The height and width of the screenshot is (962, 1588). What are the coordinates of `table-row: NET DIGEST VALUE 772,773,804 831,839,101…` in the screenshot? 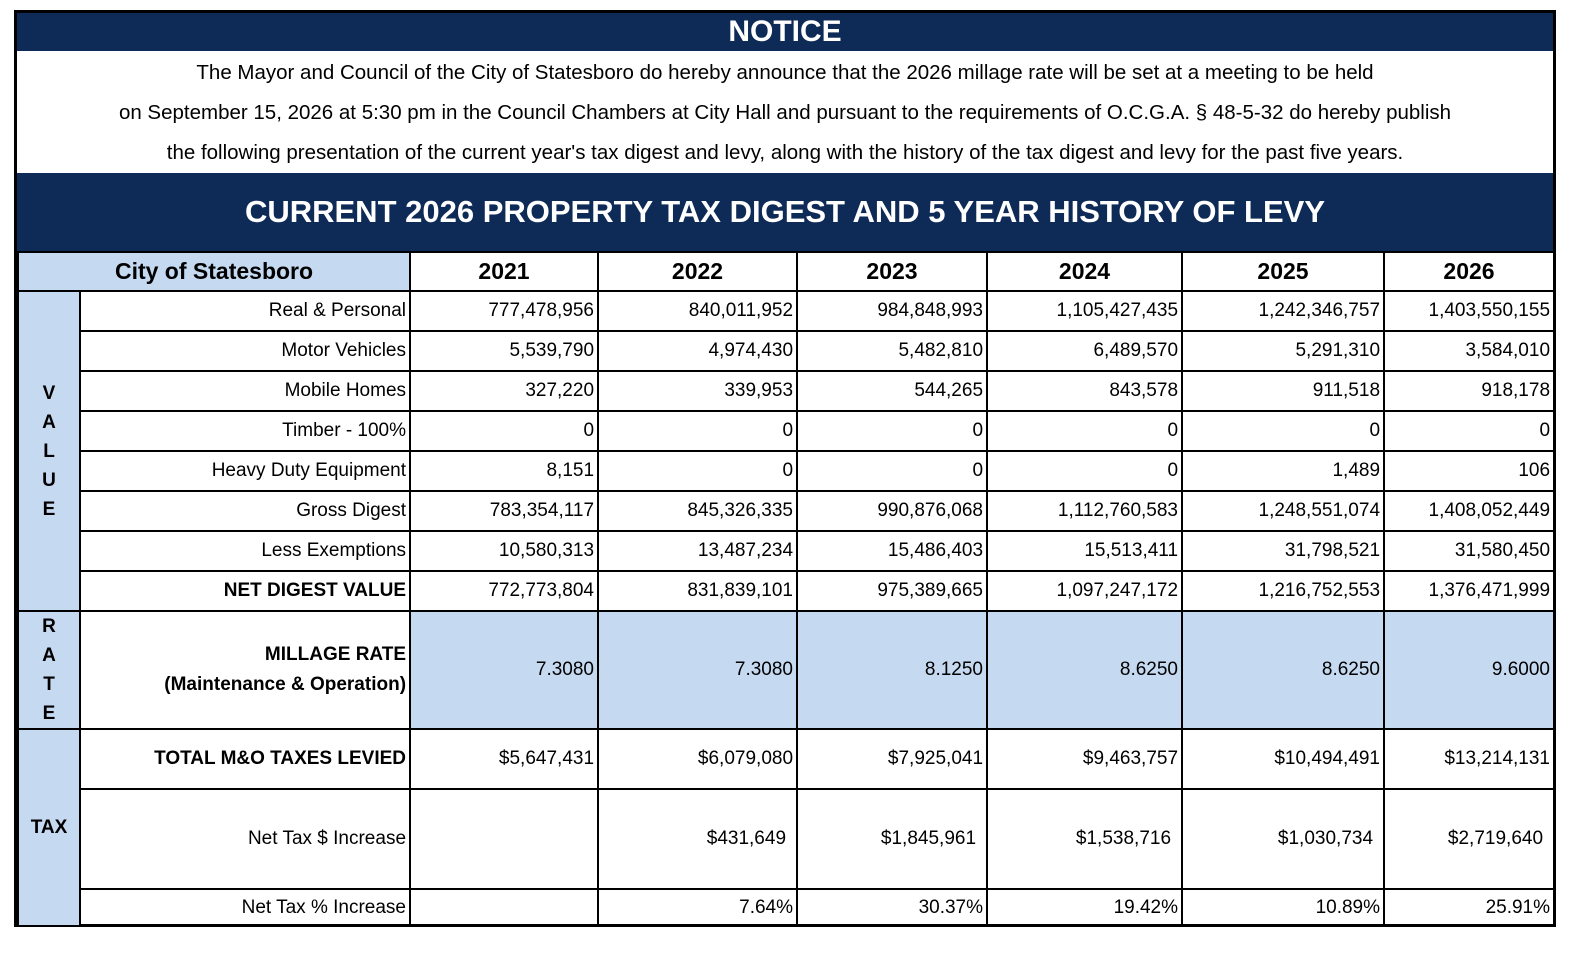 It's located at (787, 591).